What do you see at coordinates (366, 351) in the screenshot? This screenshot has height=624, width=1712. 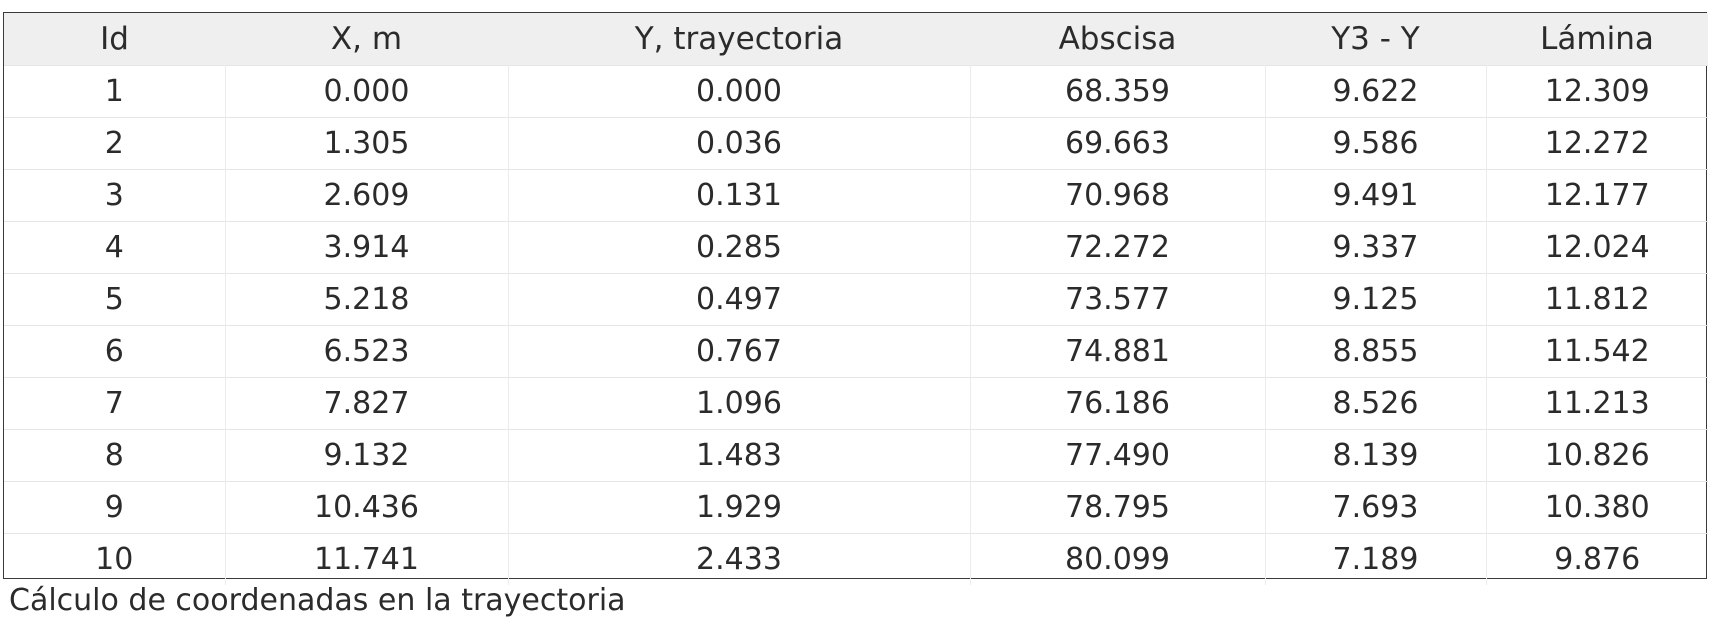 I see `cell-x: 6.523` at bounding box center [366, 351].